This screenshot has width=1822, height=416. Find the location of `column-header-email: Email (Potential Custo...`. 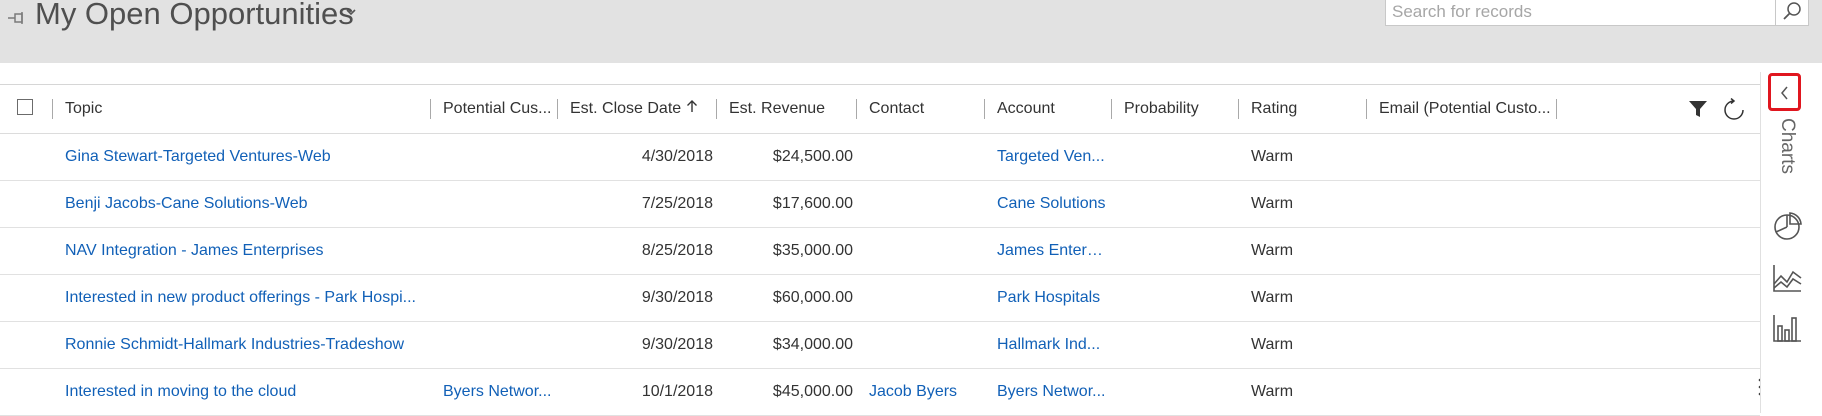

column-header-email: Email (Potential Custo... is located at coordinates (1465, 108).